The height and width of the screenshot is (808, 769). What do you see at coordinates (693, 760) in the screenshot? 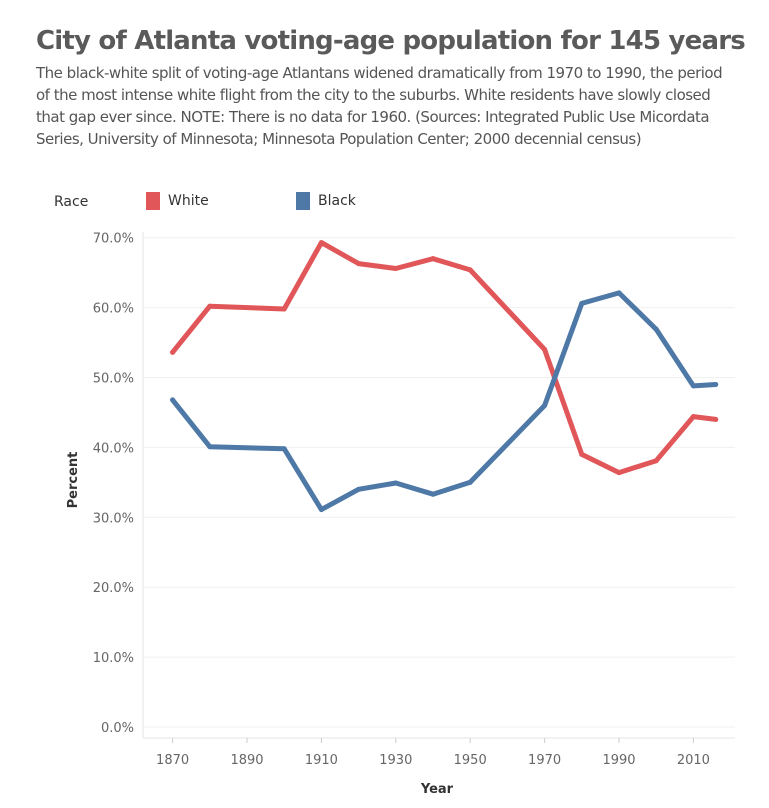
I see `x-tick-label: 2010` at bounding box center [693, 760].